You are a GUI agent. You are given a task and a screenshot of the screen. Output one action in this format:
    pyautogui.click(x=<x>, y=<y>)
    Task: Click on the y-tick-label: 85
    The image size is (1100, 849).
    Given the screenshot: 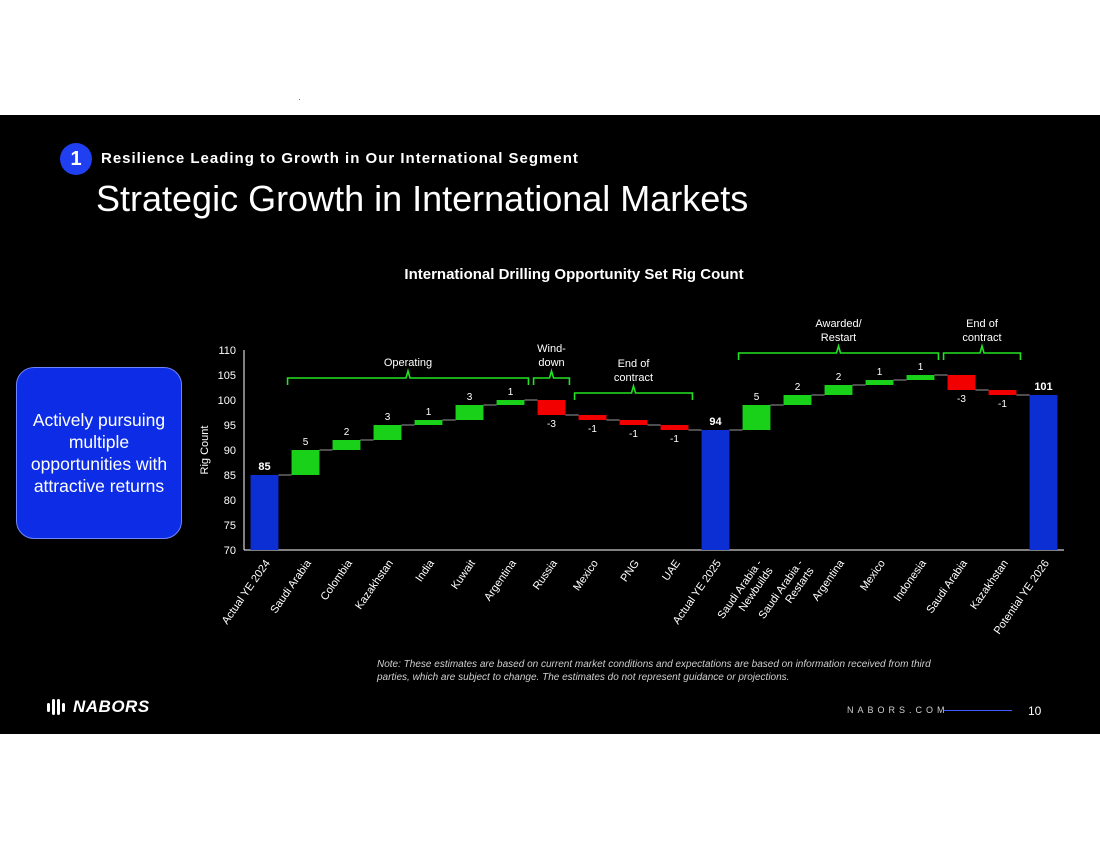 What is the action you would take?
    pyautogui.click(x=230, y=476)
    